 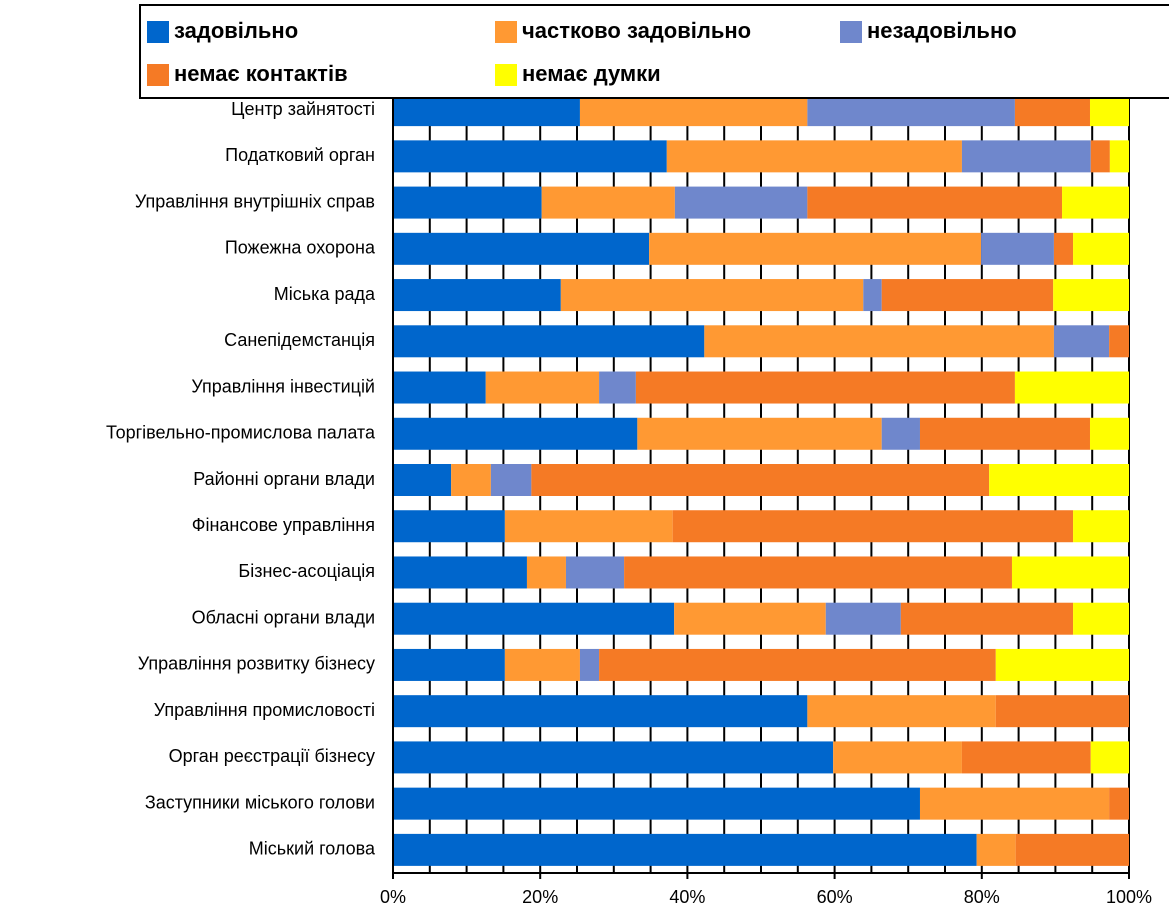 I want to click on x-tick-label: 0%, so click(x=393, y=897).